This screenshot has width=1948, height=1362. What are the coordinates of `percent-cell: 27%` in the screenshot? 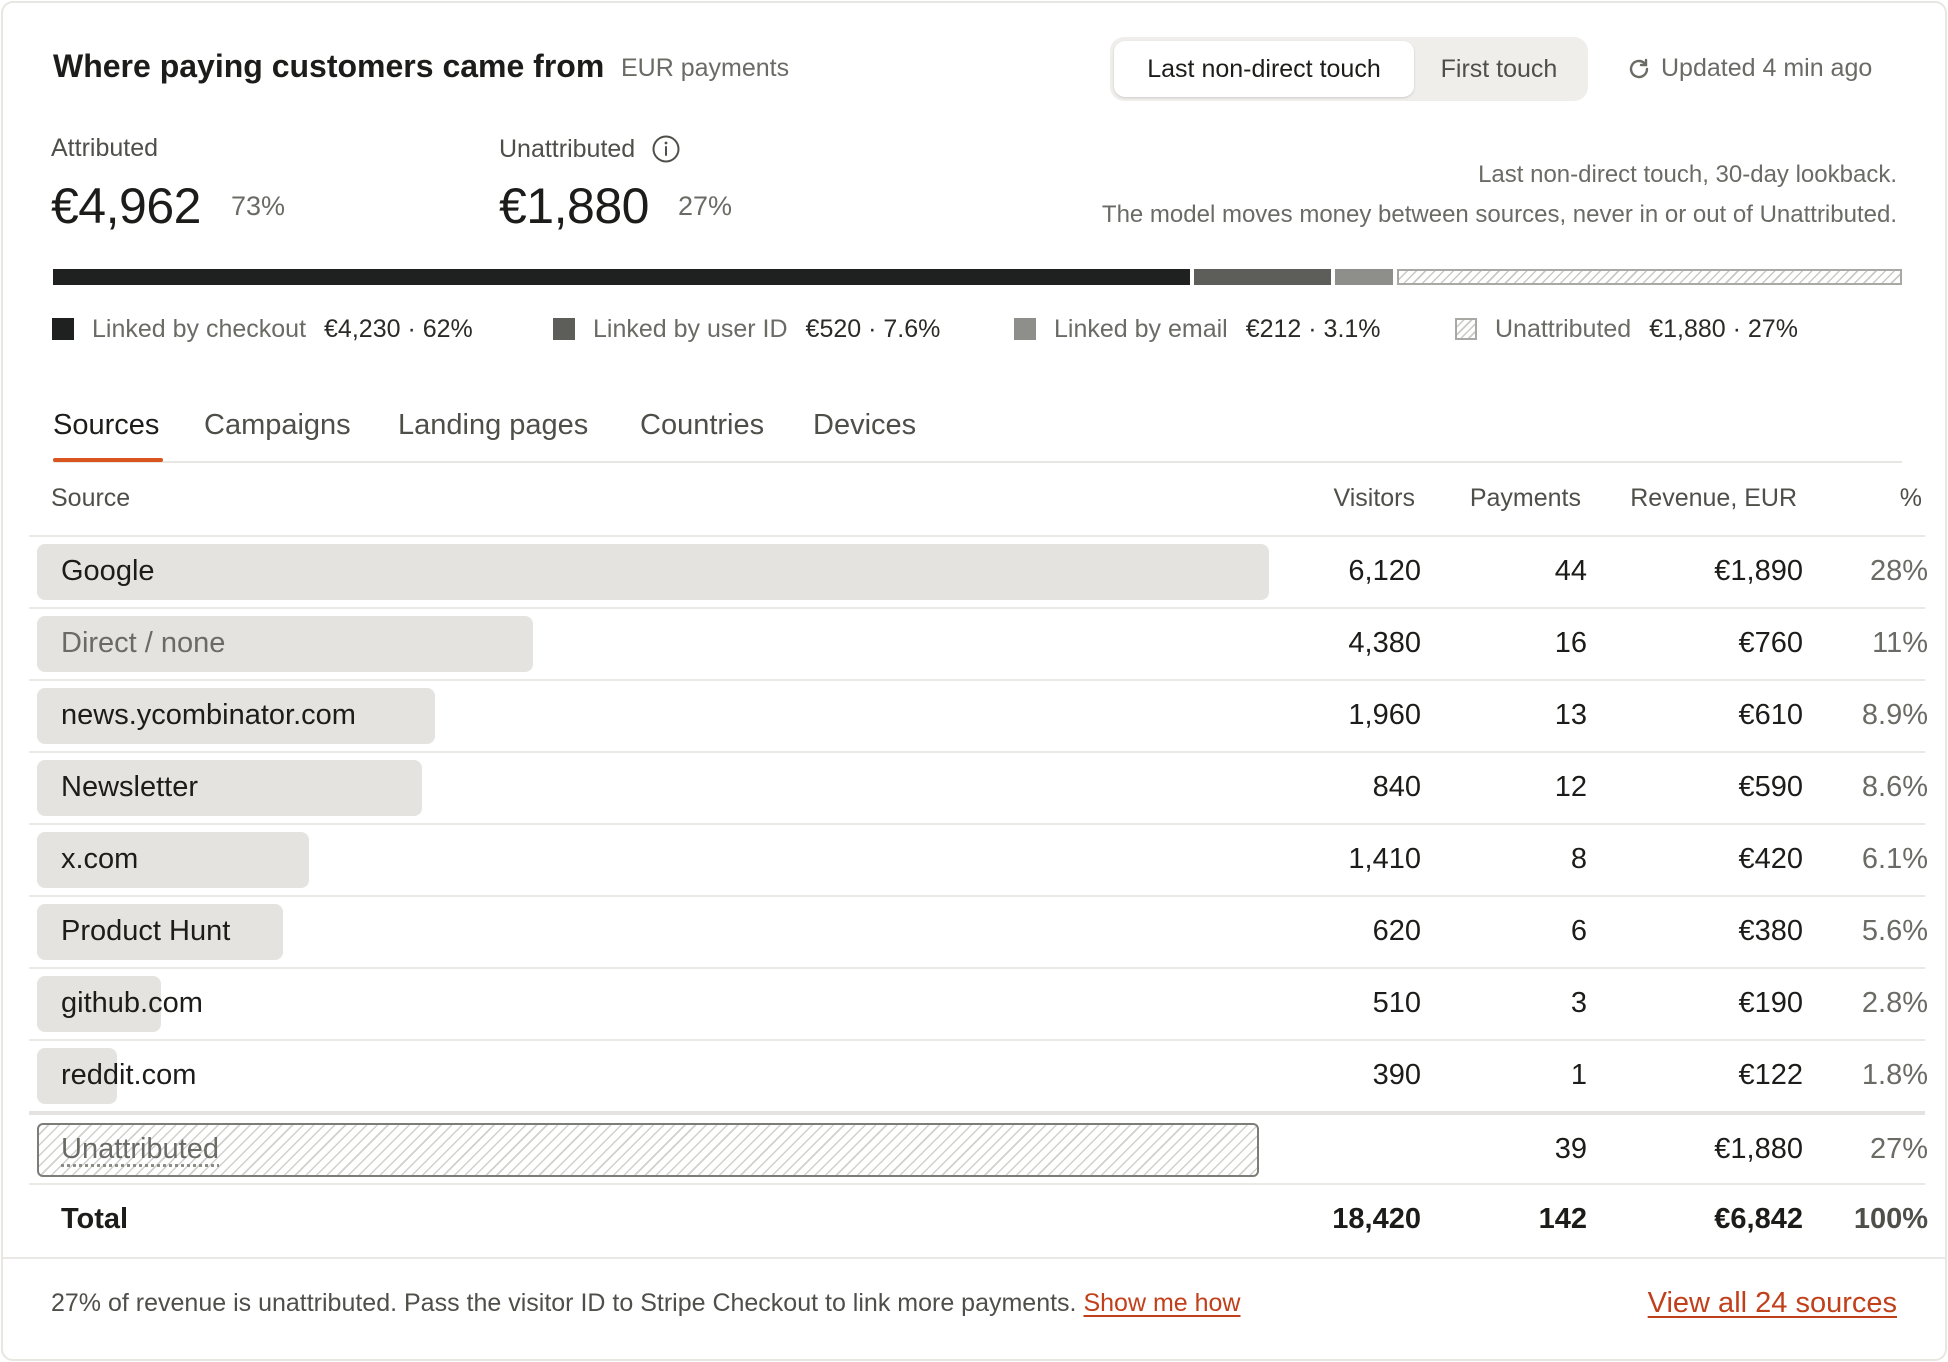 It's located at (1898, 1149).